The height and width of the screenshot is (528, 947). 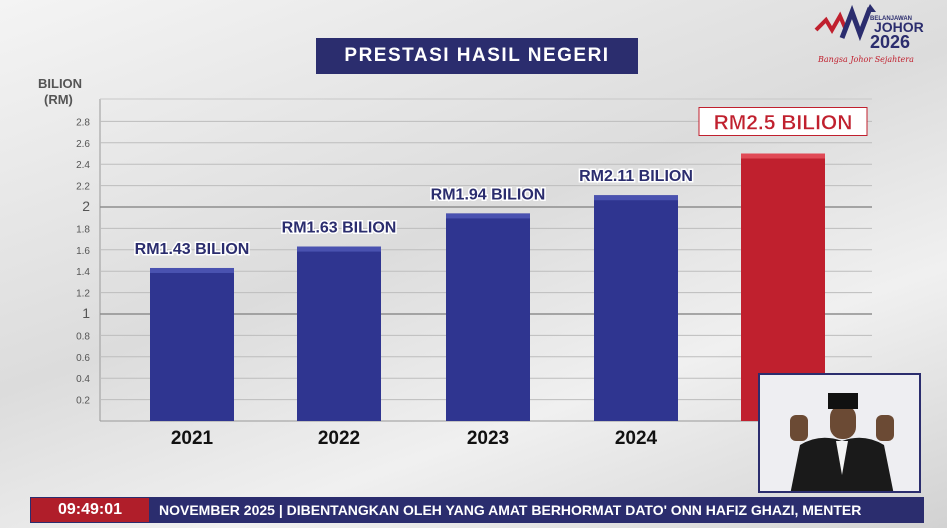 What do you see at coordinates (192, 249) in the screenshot?
I see `data-label: RM1.43 BILION` at bounding box center [192, 249].